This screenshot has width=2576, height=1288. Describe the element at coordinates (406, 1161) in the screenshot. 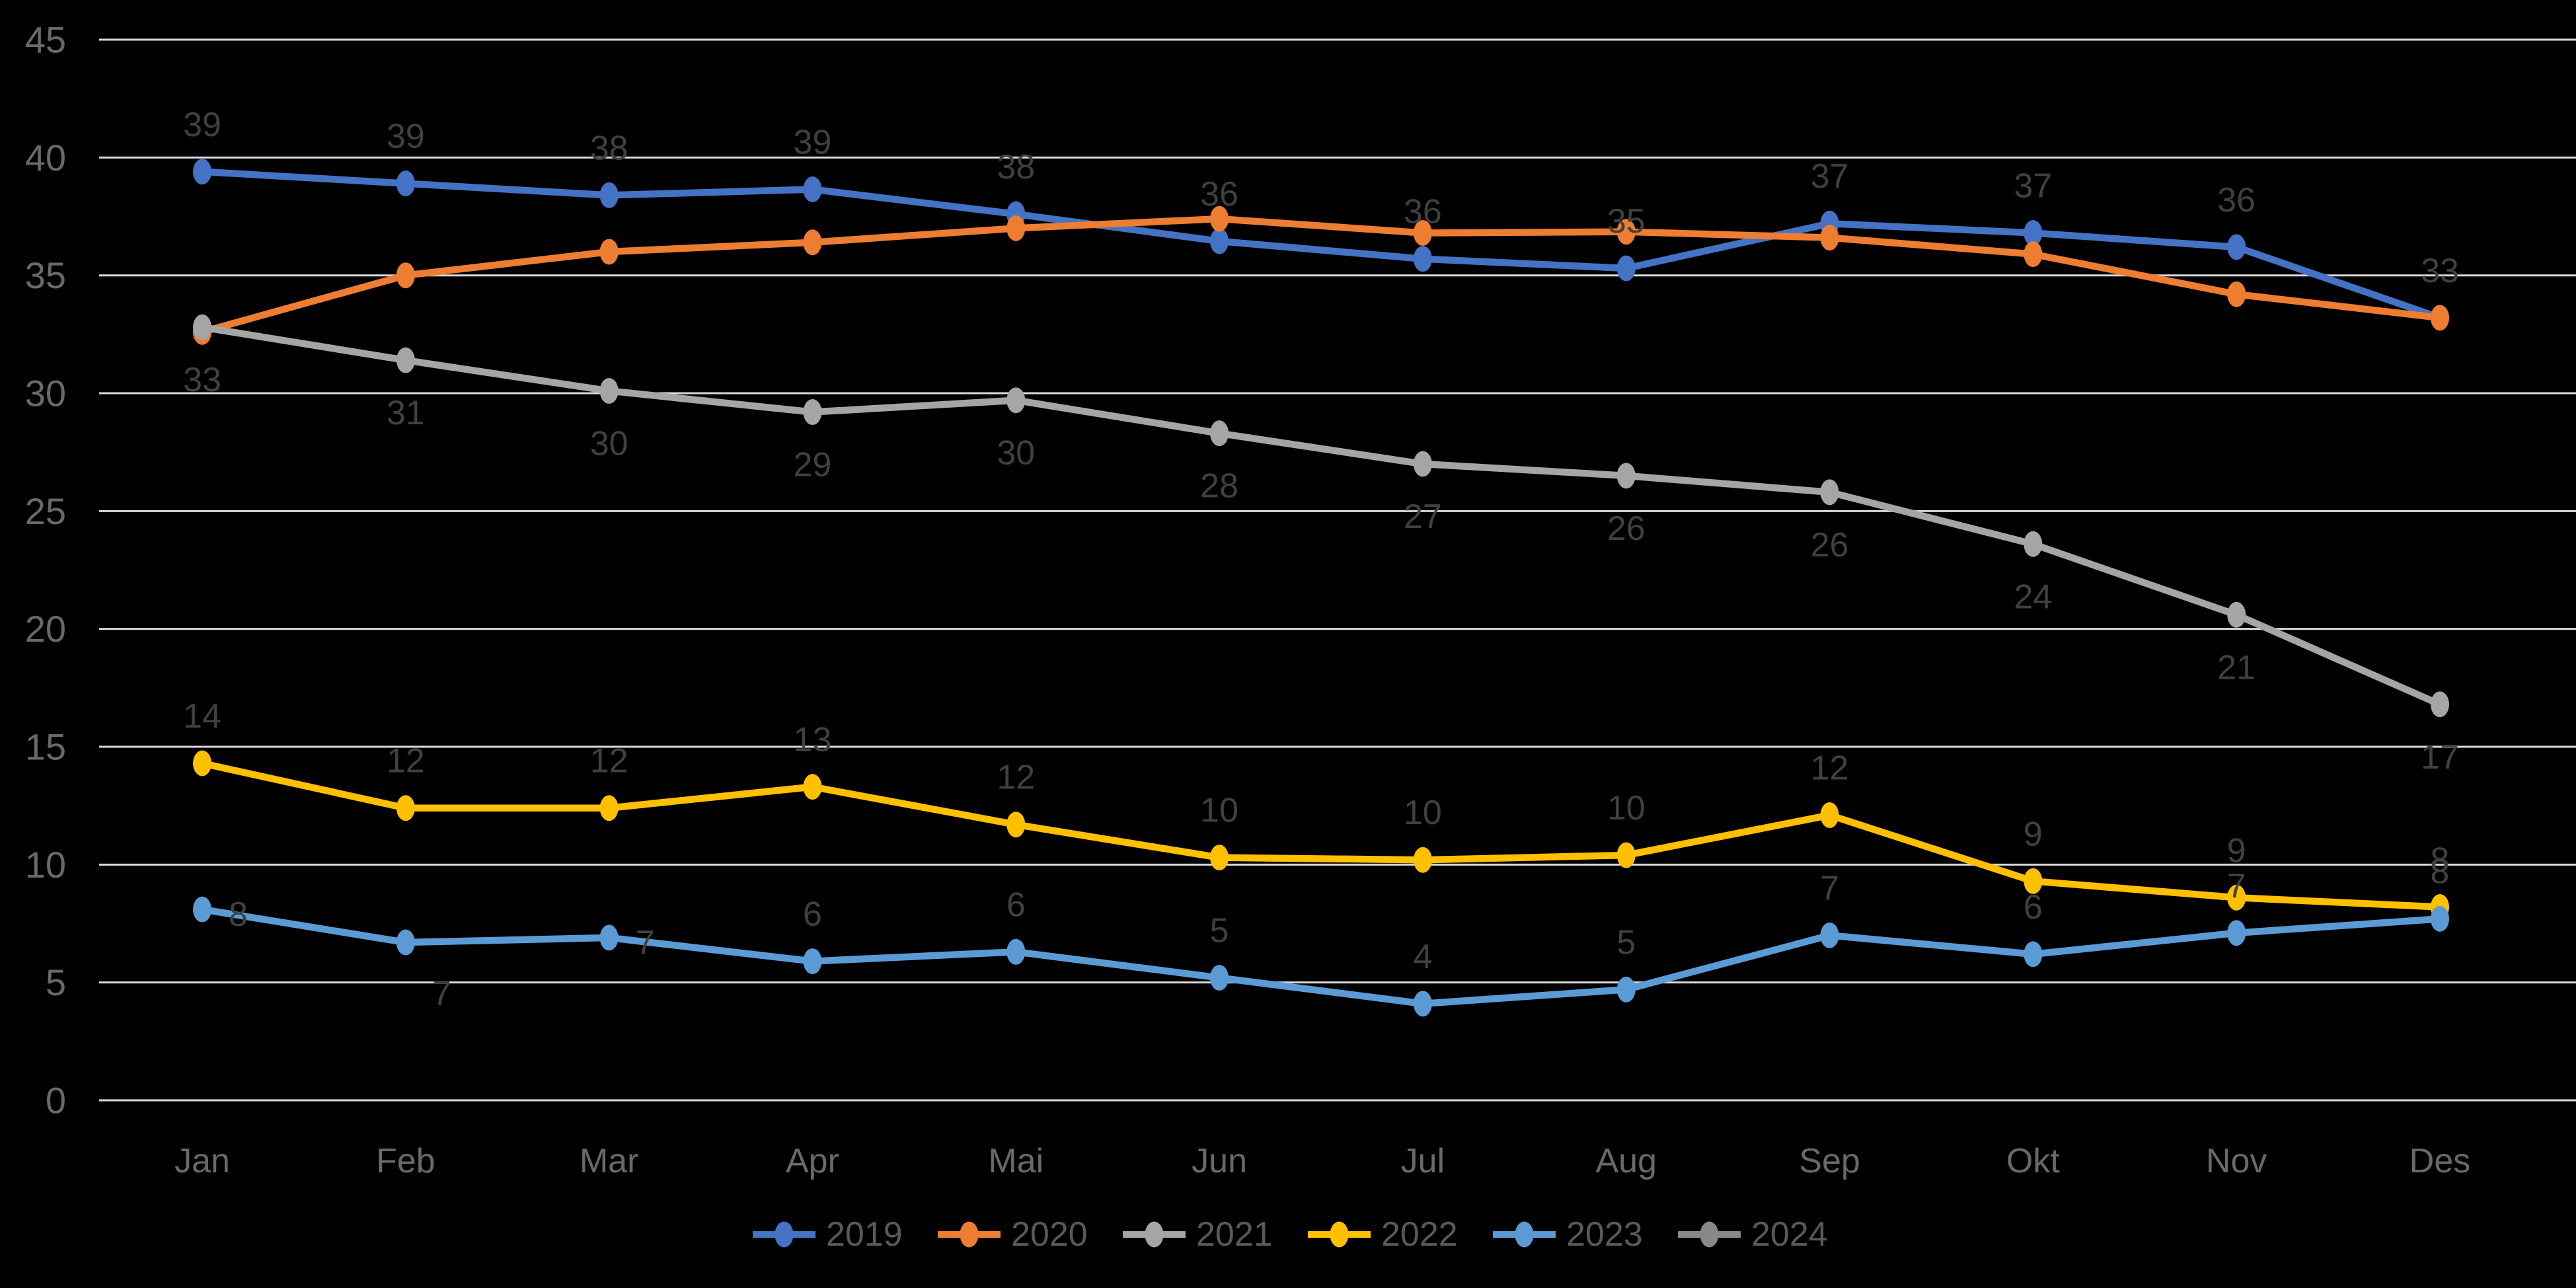

I see `x-axis-month-label: Feb` at that location.